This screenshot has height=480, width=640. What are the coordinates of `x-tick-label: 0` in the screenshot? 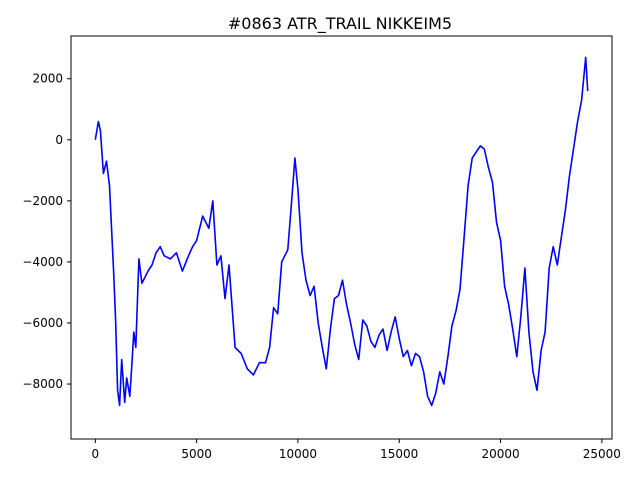 It's located at (95, 454).